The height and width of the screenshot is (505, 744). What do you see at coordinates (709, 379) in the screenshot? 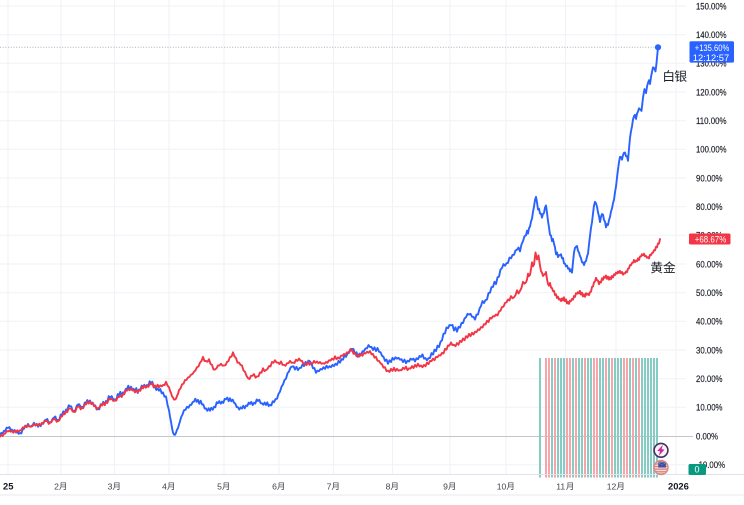
I see `svg-text: 20.00%` at bounding box center [709, 379].